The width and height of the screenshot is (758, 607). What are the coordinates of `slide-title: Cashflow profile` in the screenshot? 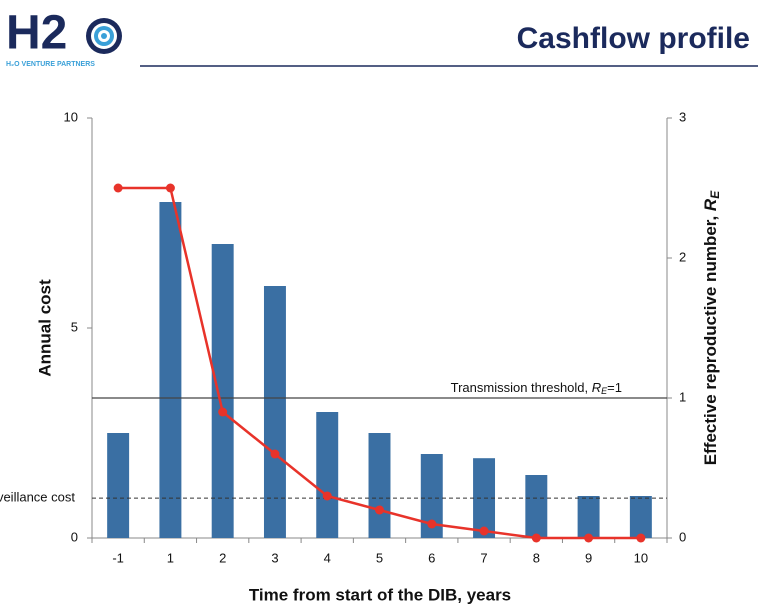 It's located at (633, 38).